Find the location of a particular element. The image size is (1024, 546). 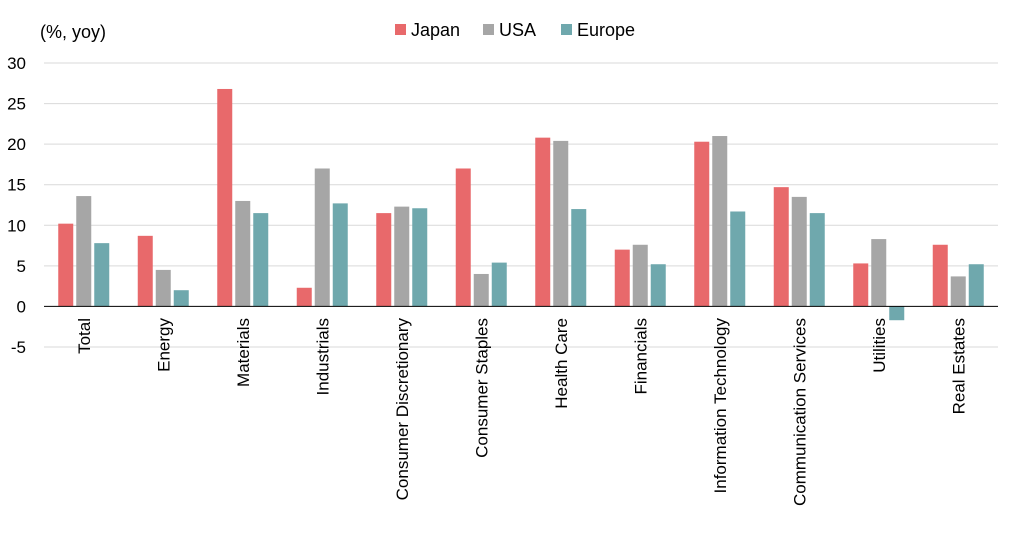

legend-label-usa: USA is located at coordinates (517, 30).